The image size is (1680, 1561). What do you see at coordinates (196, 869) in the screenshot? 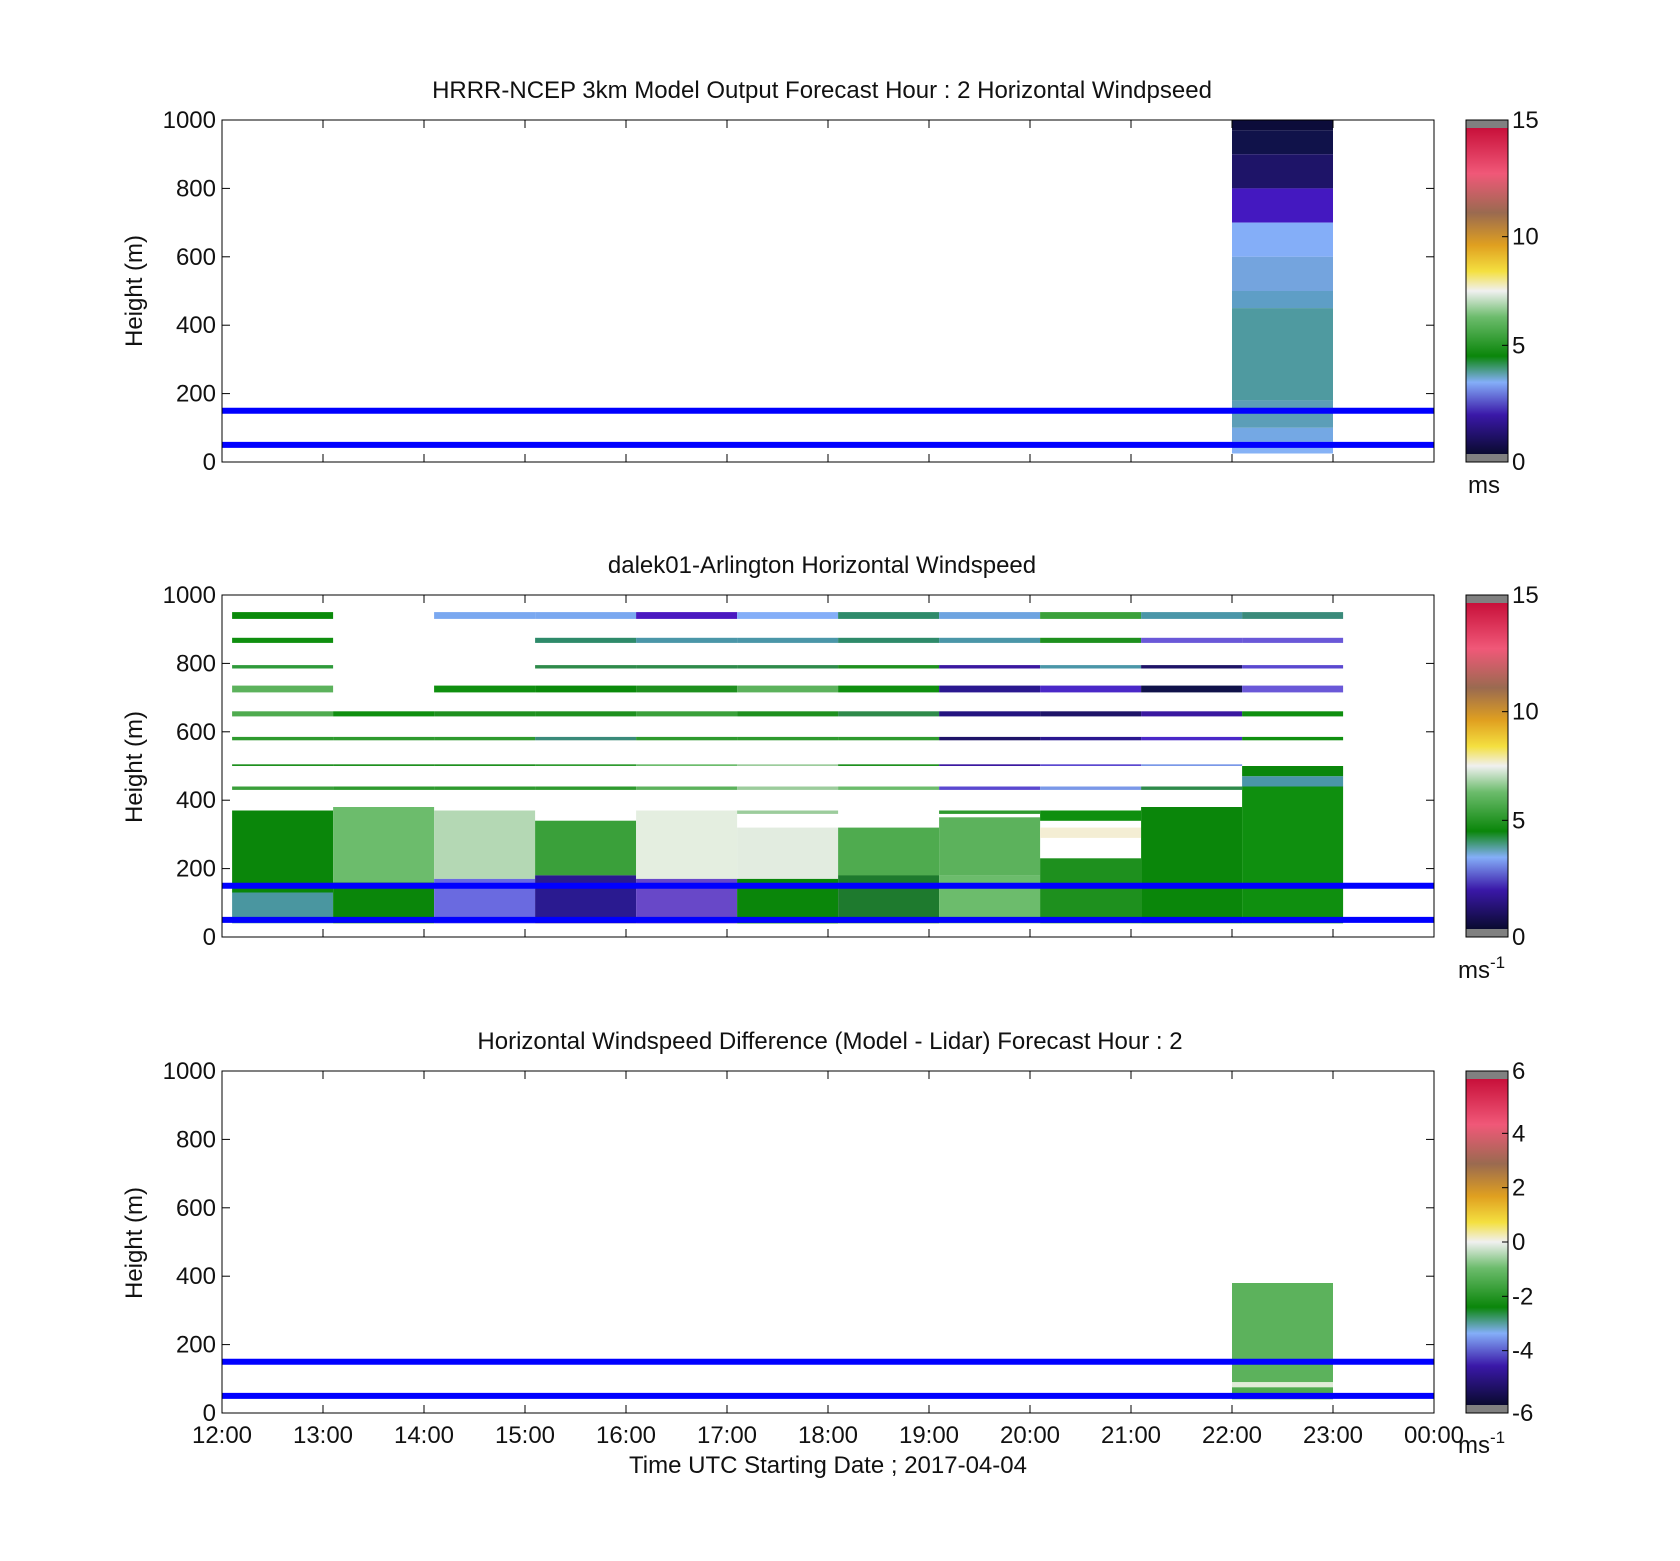
I see `y-tick-label: 200` at bounding box center [196, 869].